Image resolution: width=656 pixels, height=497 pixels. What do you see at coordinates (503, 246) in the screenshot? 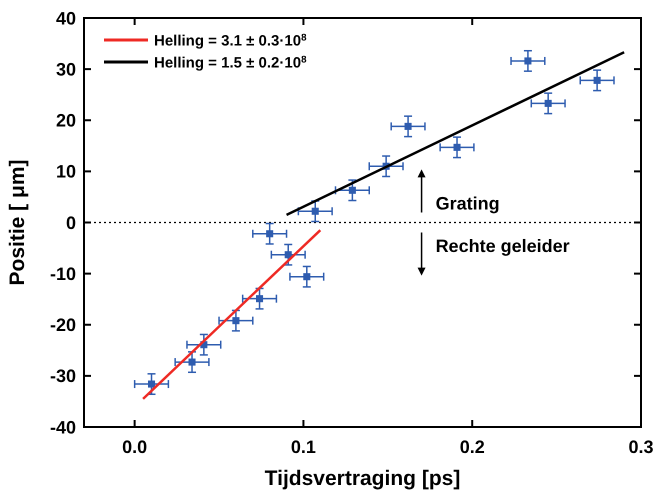
I see `annotation: Rechte geleider` at bounding box center [503, 246].